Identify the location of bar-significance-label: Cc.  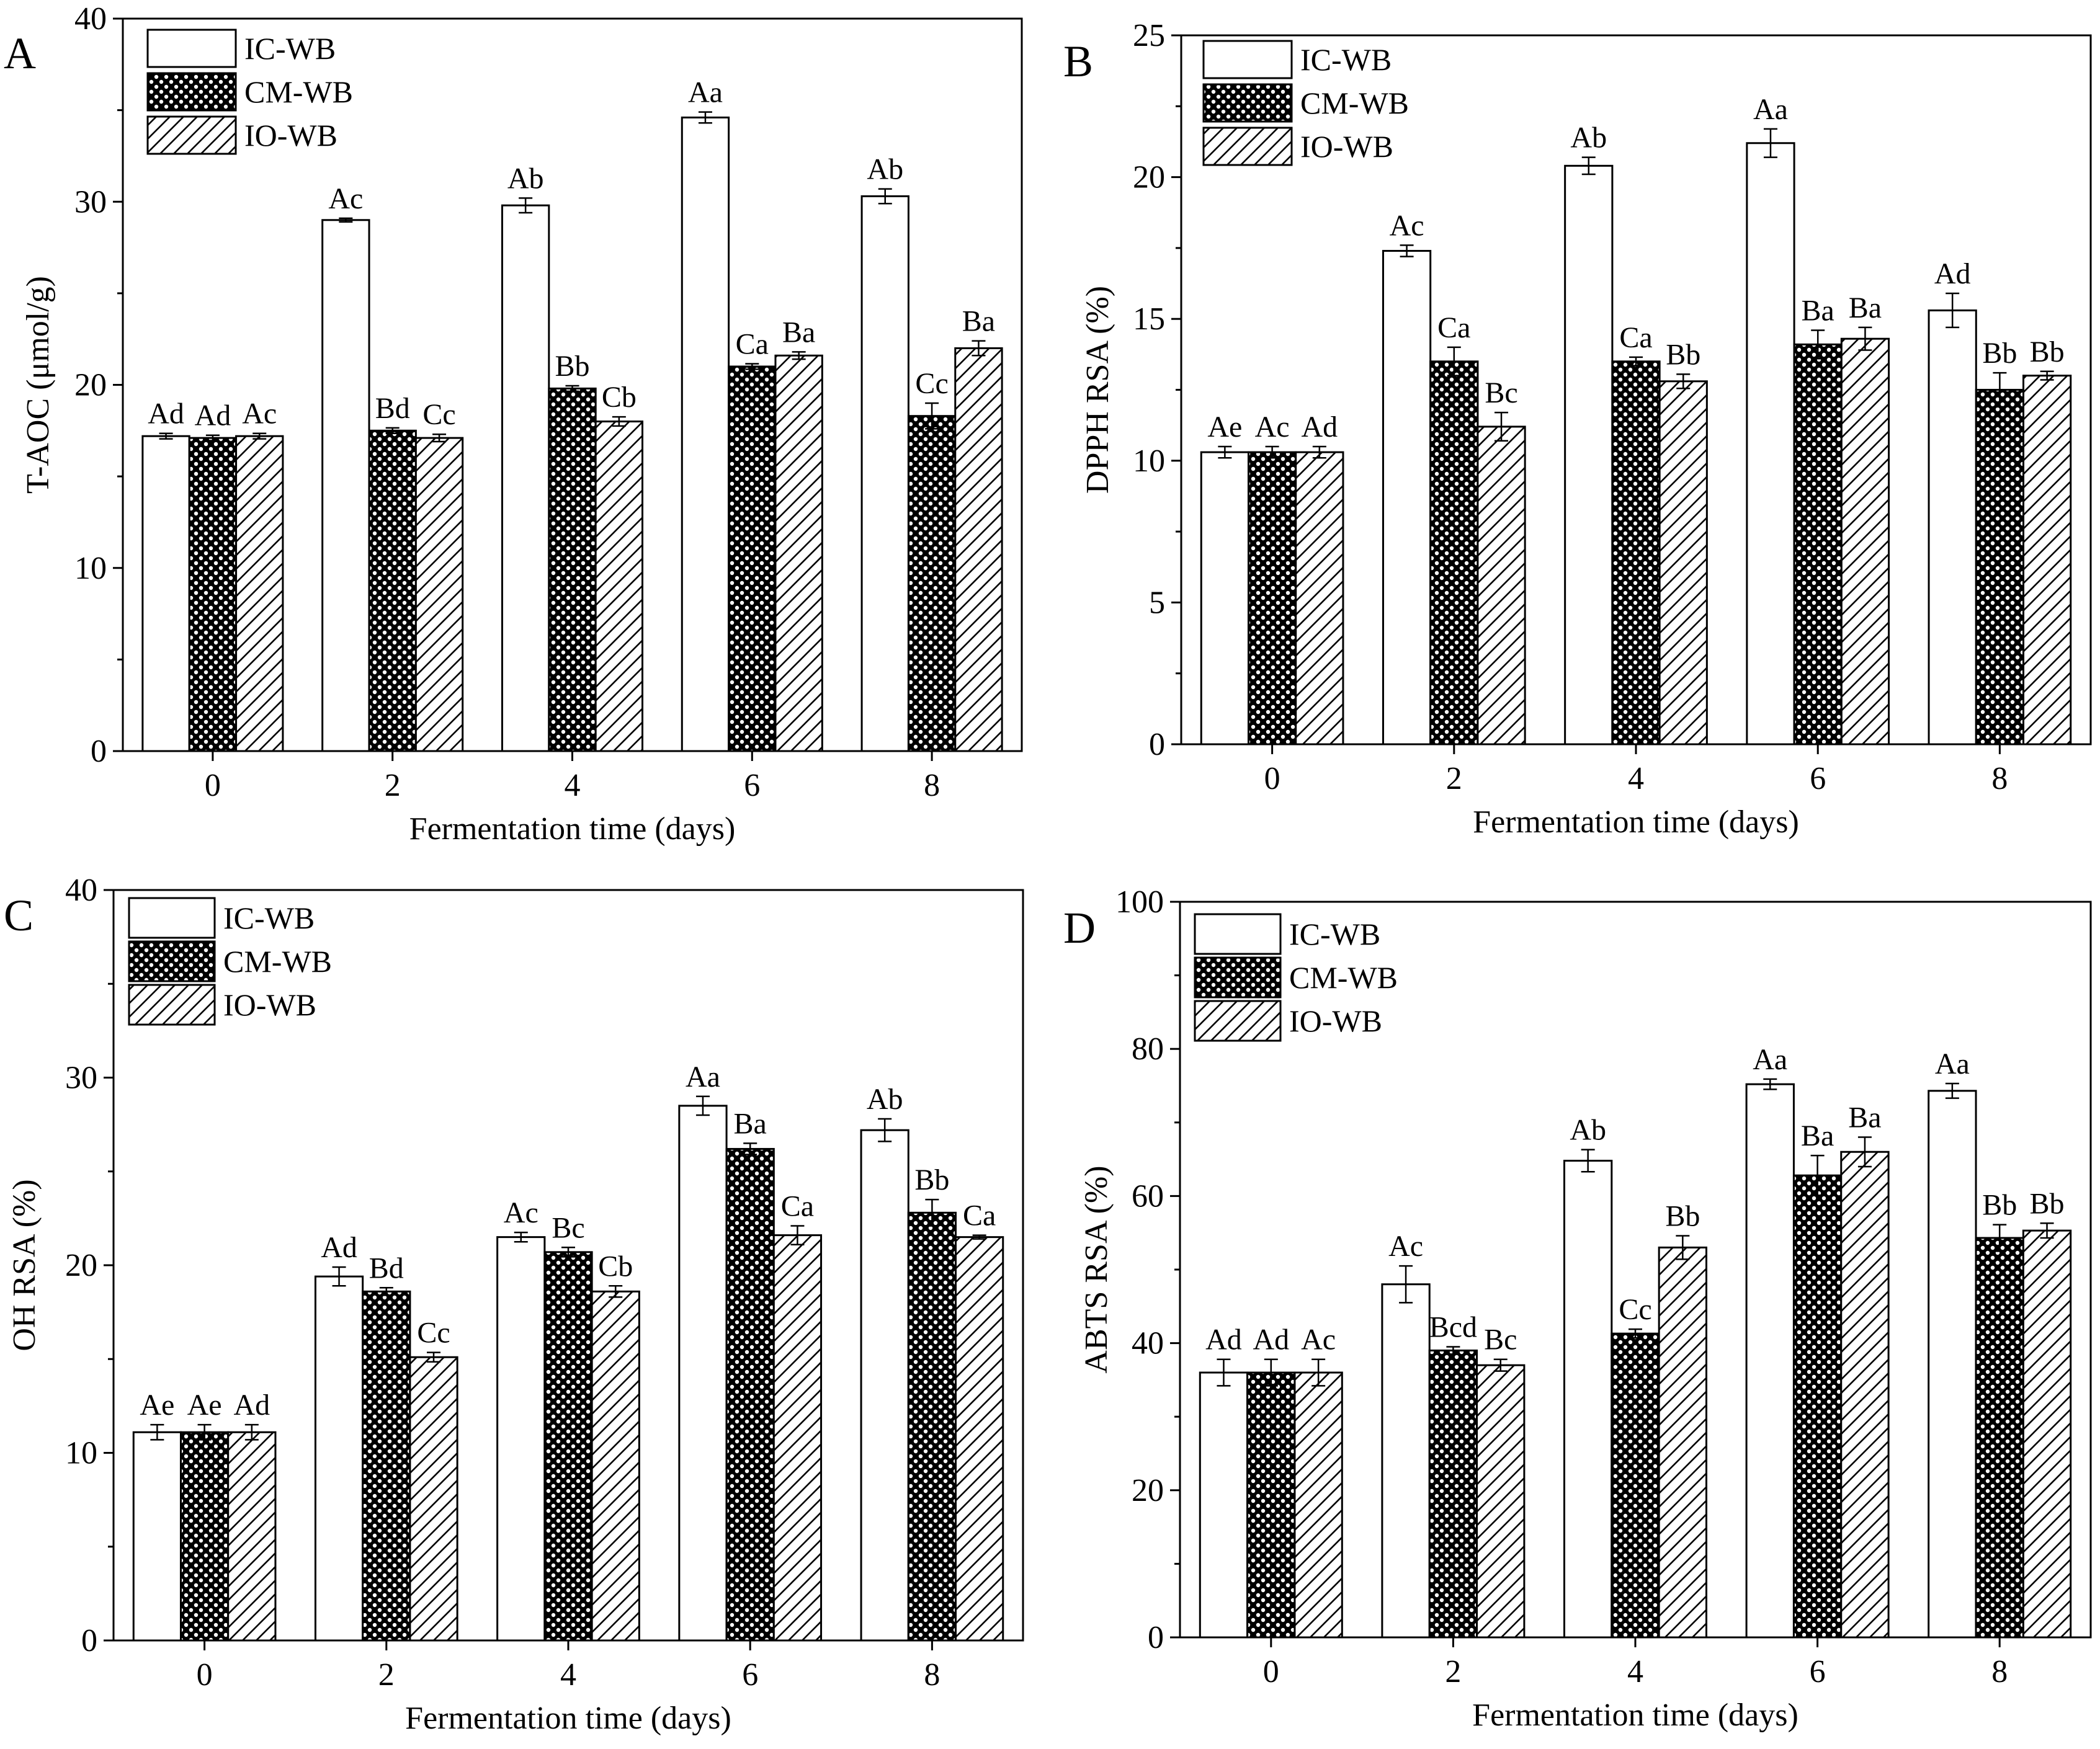
(438, 414).